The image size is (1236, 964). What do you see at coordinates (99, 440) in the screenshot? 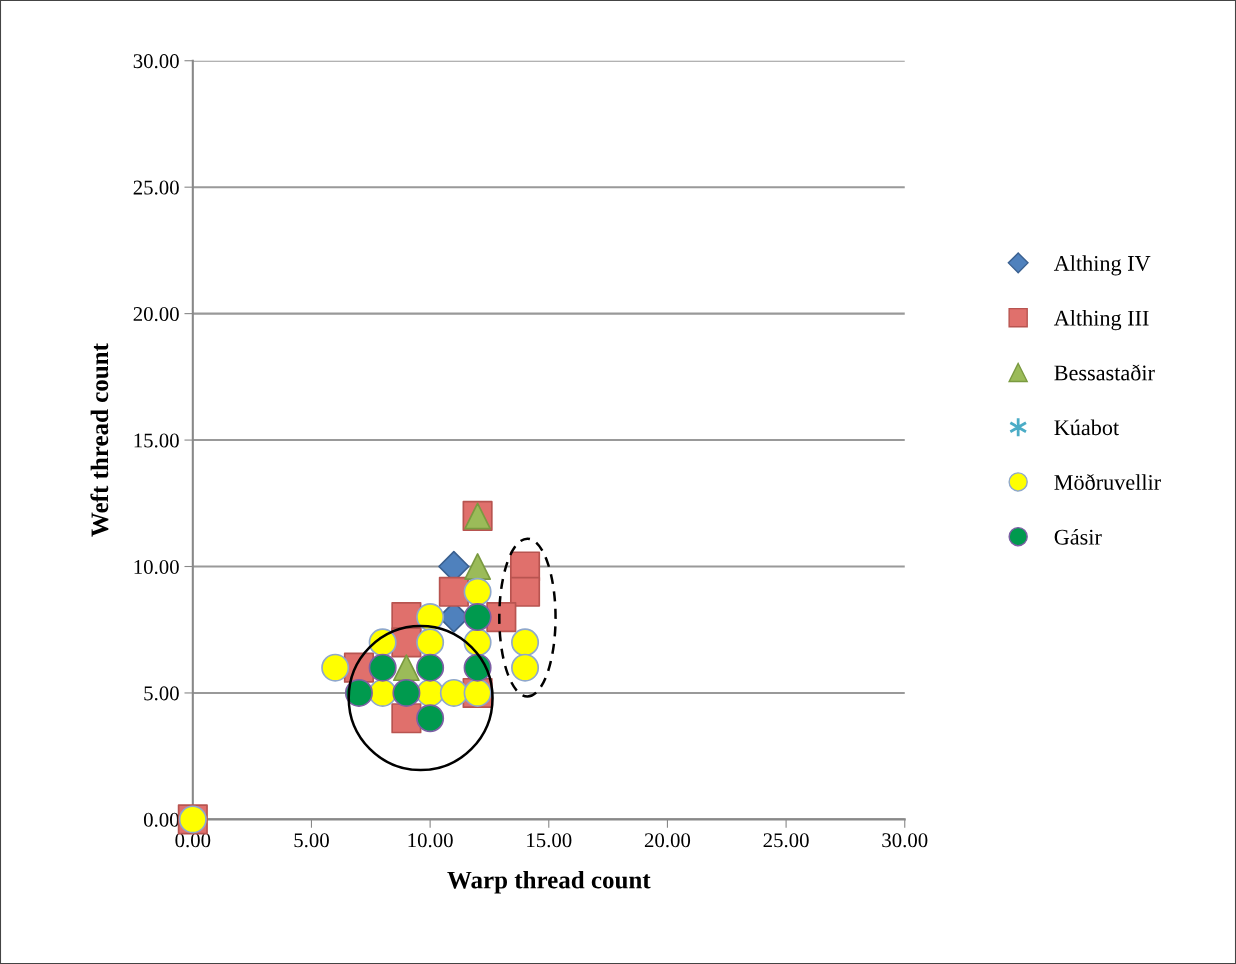
I see `y-axis-title: Weft thread count` at bounding box center [99, 440].